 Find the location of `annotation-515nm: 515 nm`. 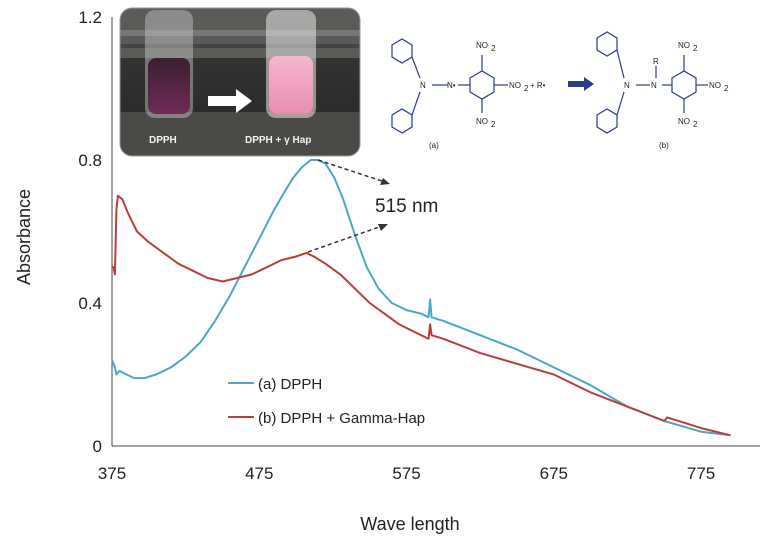

annotation-515nm: 515 nm is located at coordinates (372, 206).